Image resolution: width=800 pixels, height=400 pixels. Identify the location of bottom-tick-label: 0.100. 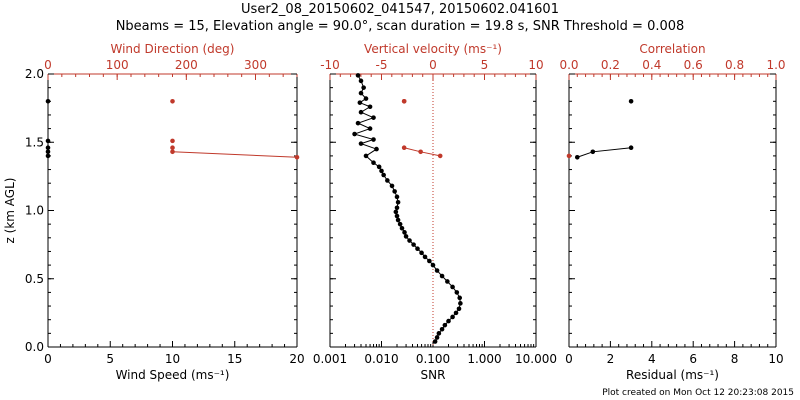
(433, 359).